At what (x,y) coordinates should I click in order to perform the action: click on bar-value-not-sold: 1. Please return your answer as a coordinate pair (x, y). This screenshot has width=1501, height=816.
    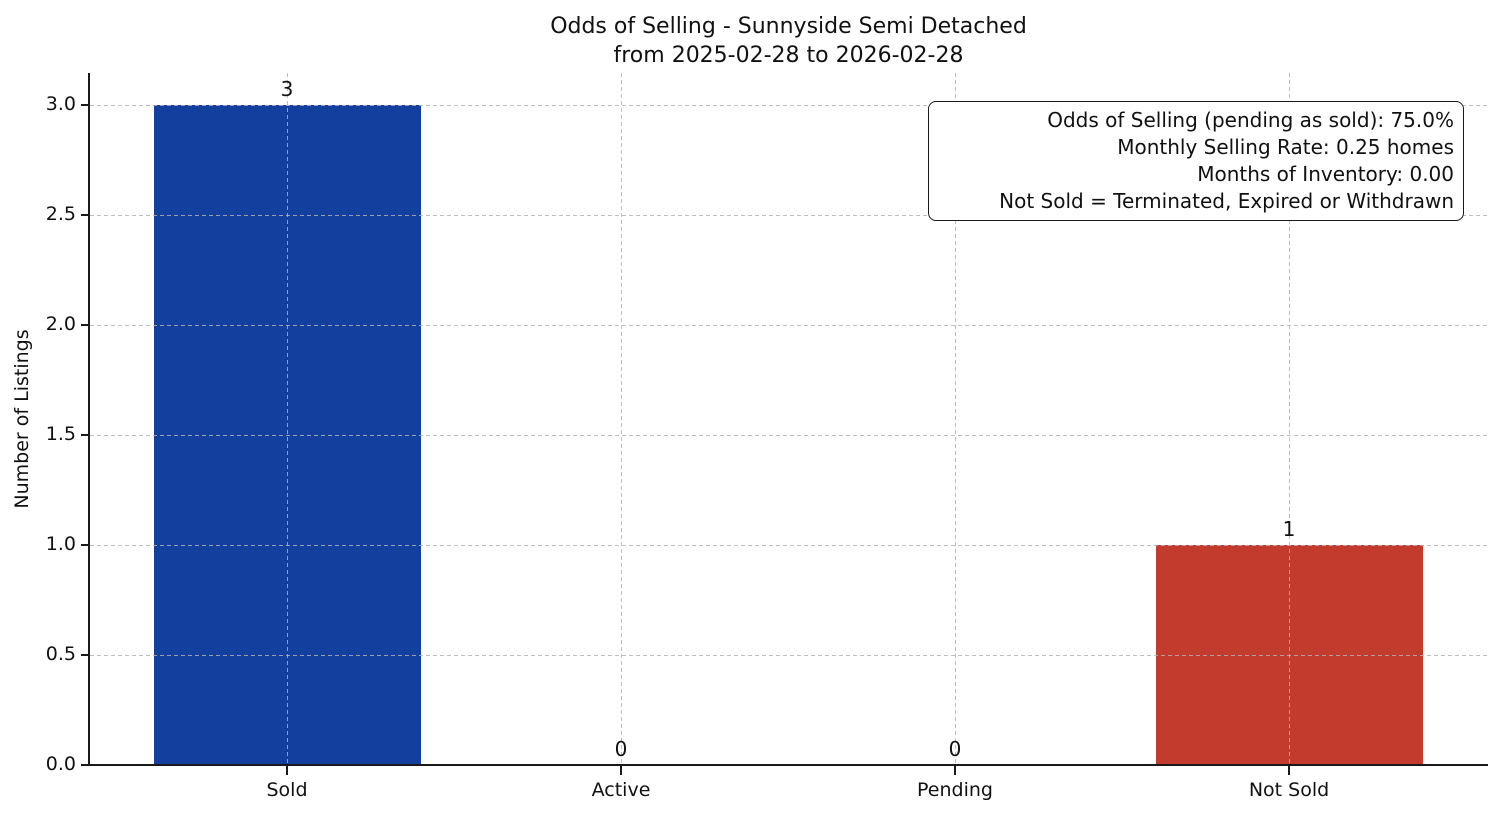
    Looking at the image, I should click on (1289, 529).